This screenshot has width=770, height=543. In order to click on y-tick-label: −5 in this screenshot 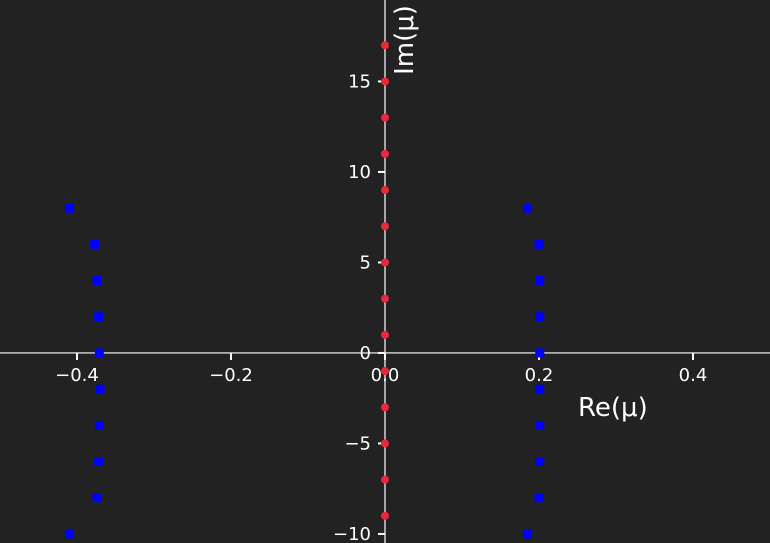, I will do `click(357, 443)`.